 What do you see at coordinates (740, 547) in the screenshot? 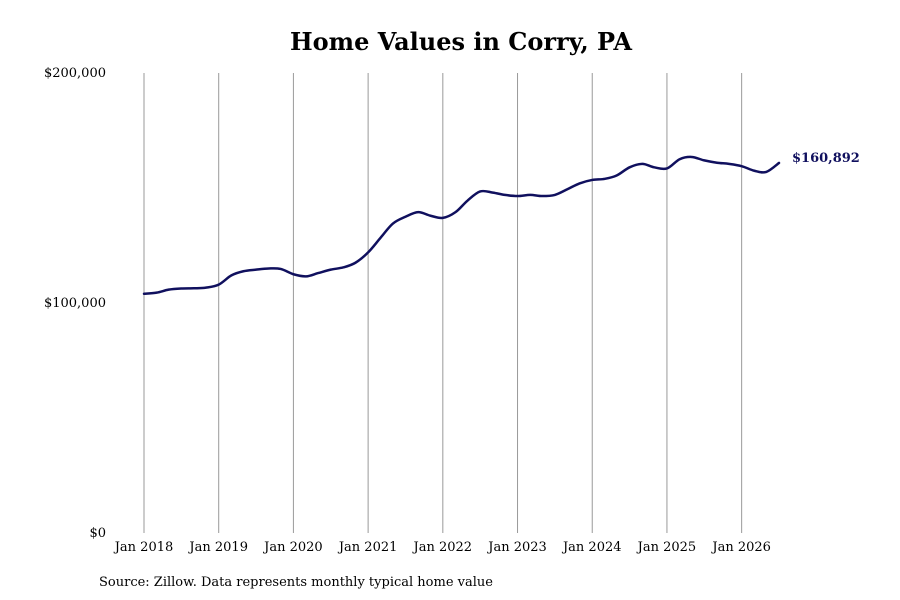
I see `x-tick-label: Jan 2026` at bounding box center [740, 547].